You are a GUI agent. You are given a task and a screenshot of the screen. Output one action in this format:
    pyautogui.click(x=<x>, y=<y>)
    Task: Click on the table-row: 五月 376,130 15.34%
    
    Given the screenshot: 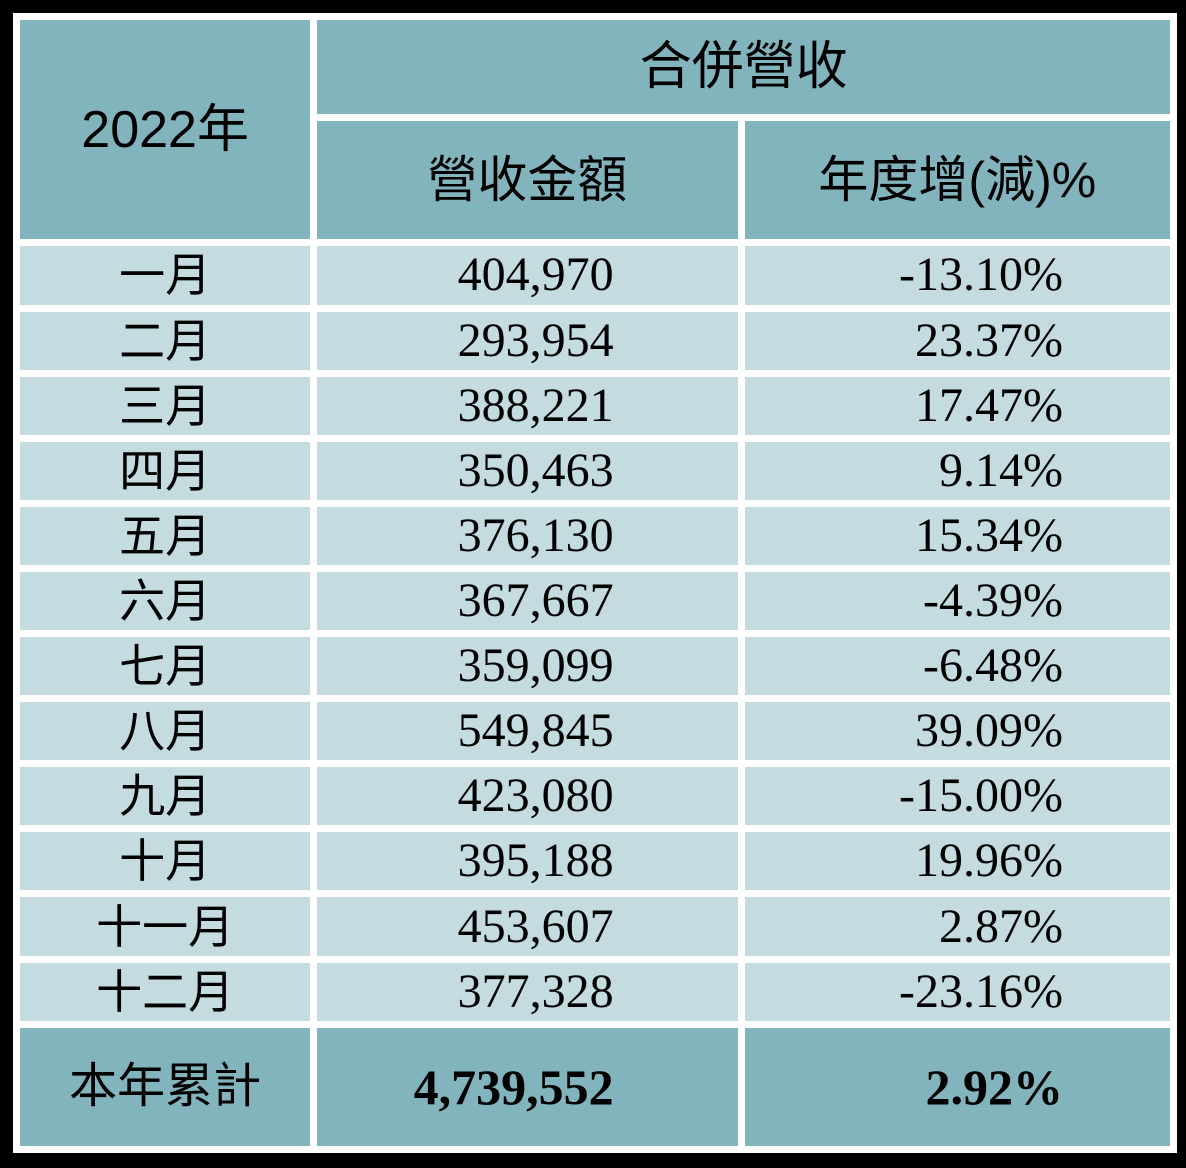 What is the action you would take?
    pyautogui.click(x=595, y=535)
    